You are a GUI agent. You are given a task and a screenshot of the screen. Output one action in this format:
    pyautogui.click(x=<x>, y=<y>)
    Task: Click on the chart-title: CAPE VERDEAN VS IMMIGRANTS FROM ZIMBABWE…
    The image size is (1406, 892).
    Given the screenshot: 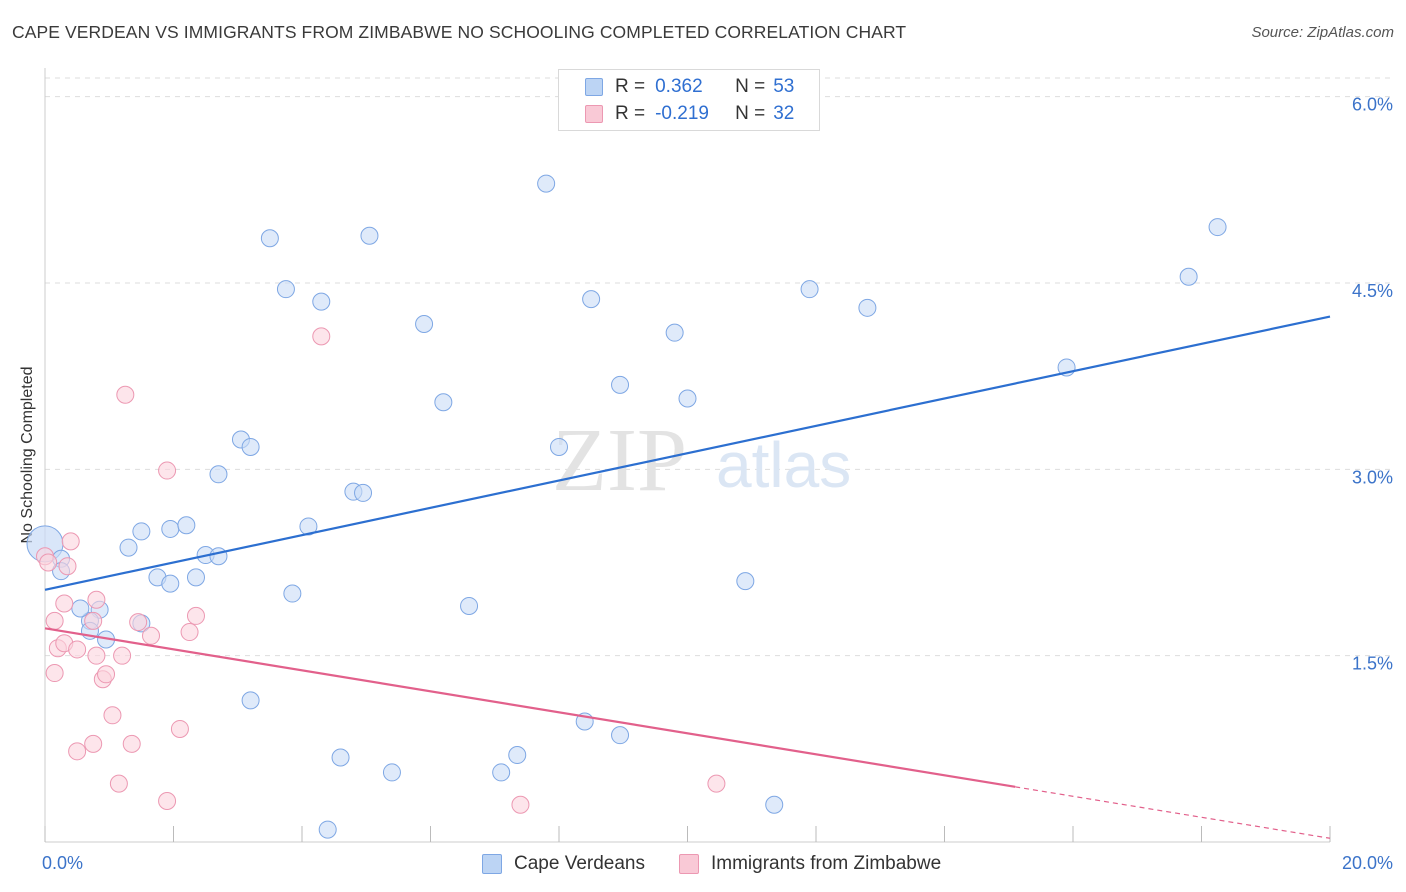 What is the action you would take?
    pyautogui.click(x=459, y=32)
    